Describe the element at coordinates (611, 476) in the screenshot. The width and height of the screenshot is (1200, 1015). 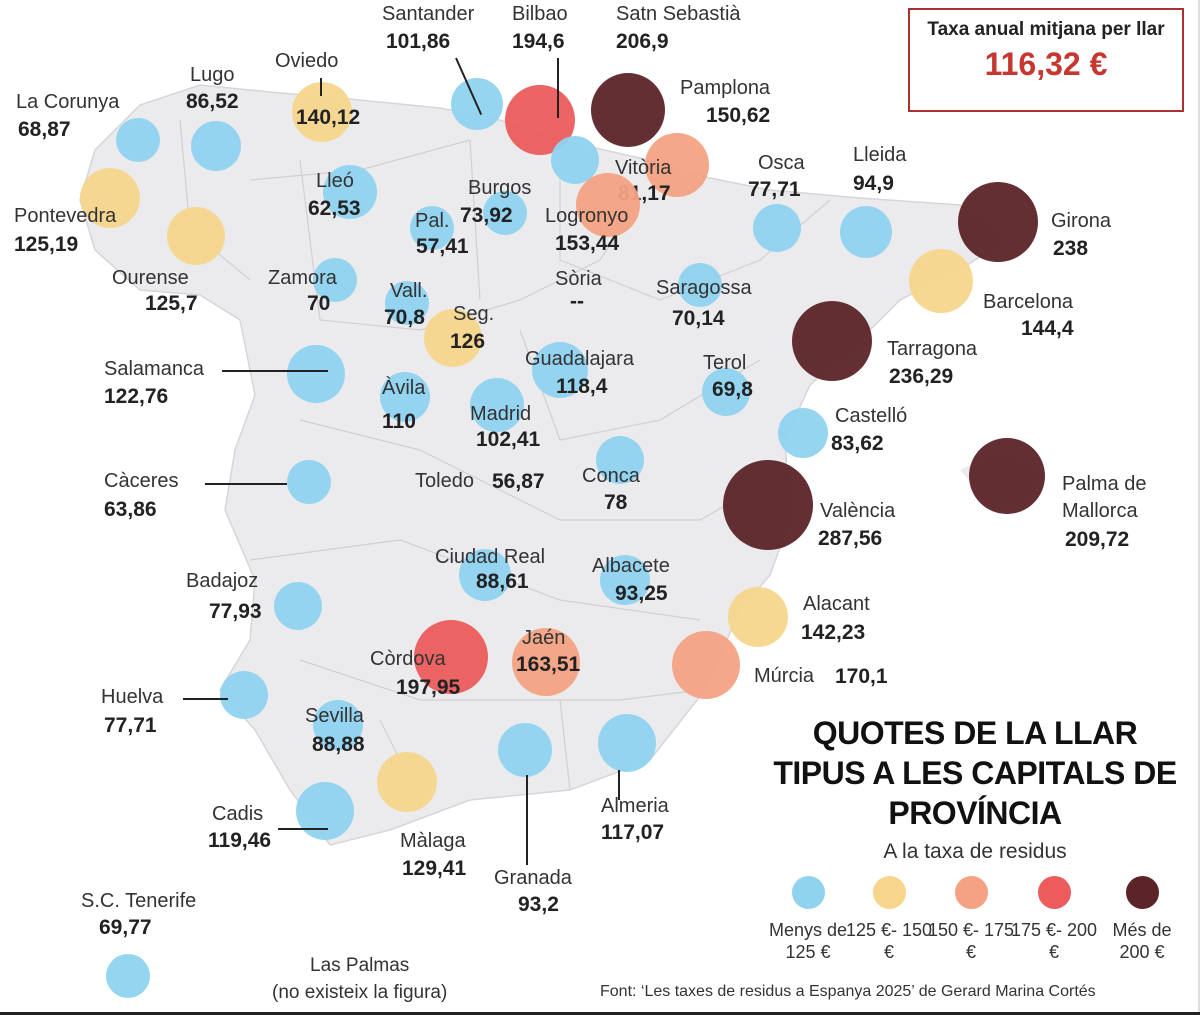
I see `city-name: Conca` at that location.